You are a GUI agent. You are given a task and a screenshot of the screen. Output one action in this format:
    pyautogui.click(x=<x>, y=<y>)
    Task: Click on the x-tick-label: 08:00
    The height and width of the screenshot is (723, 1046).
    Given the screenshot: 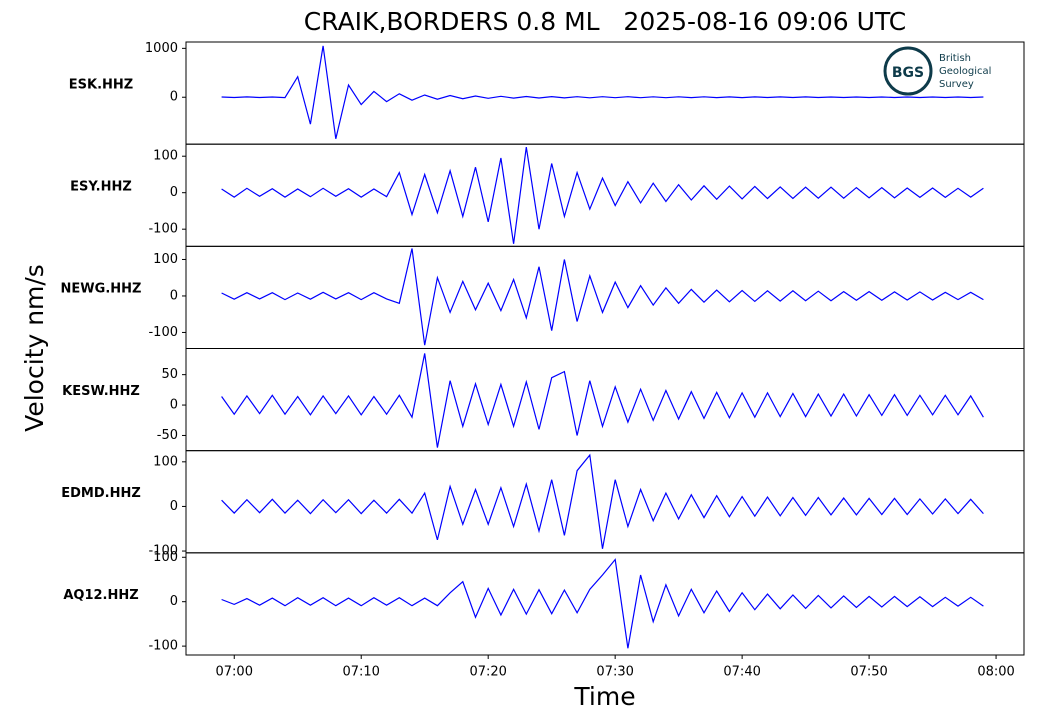 What is the action you would take?
    pyautogui.click(x=995, y=672)
    